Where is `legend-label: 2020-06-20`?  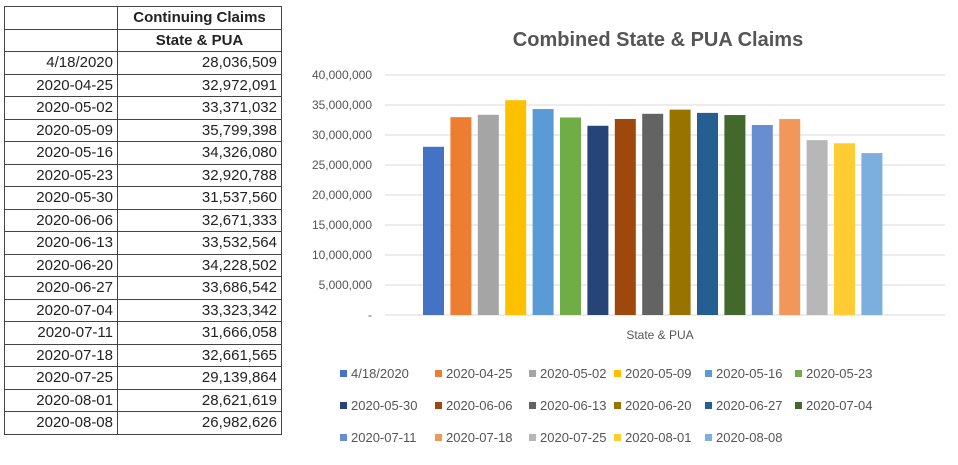 legend-label: 2020-06-20 is located at coordinates (658, 405).